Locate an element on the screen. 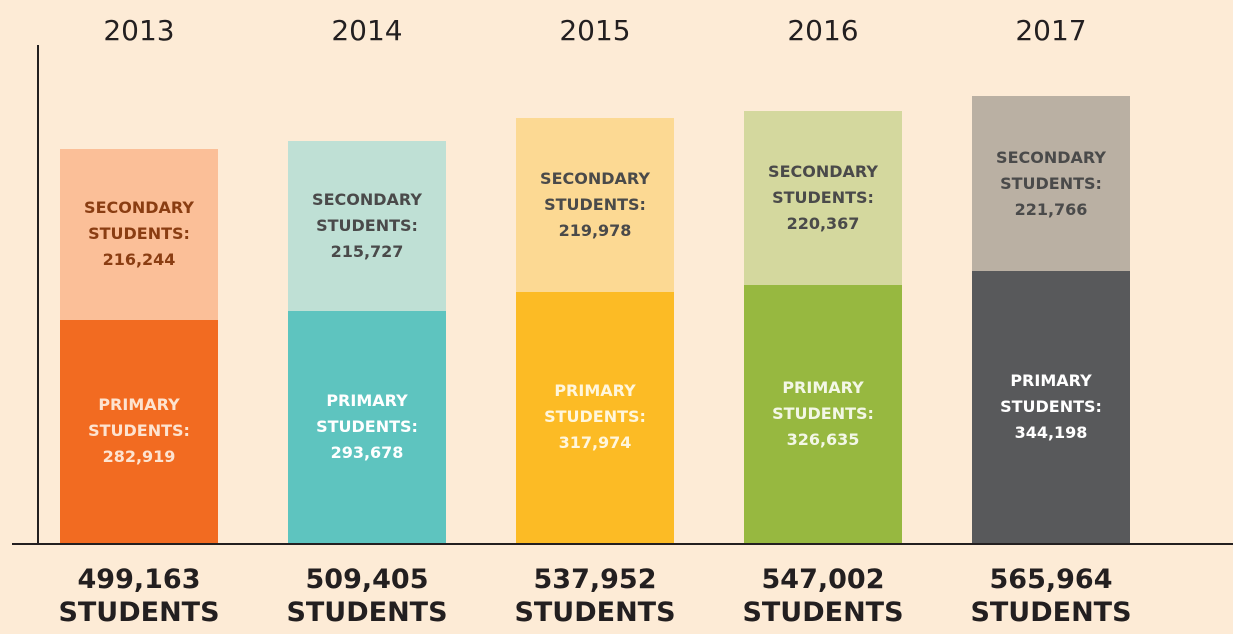 Image resolution: width=1233 pixels, height=634 pixels. bar-segment: PRIMARY STUDENTS: 344,198 is located at coordinates (1051, 407).